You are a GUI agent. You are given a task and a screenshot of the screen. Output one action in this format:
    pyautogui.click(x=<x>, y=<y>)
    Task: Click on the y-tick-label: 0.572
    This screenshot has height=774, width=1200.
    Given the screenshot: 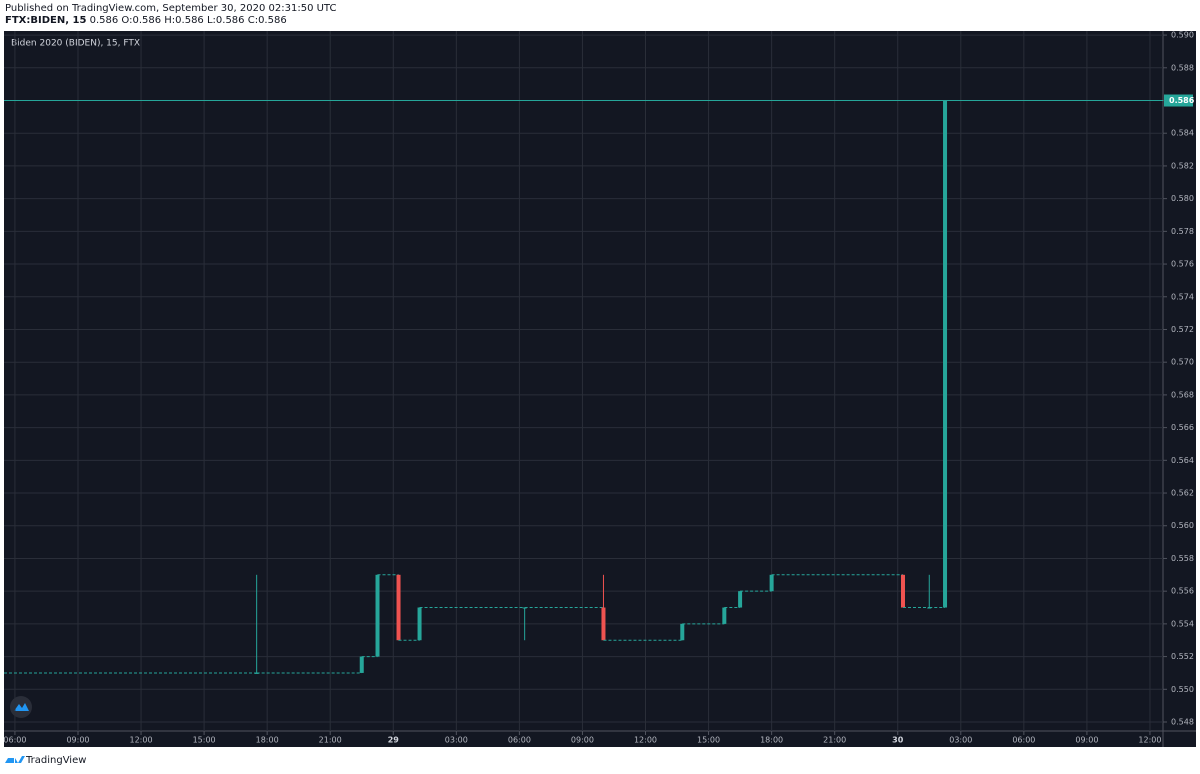 What is the action you would take?
    pyautogui.click(x=1182, y=329)
    